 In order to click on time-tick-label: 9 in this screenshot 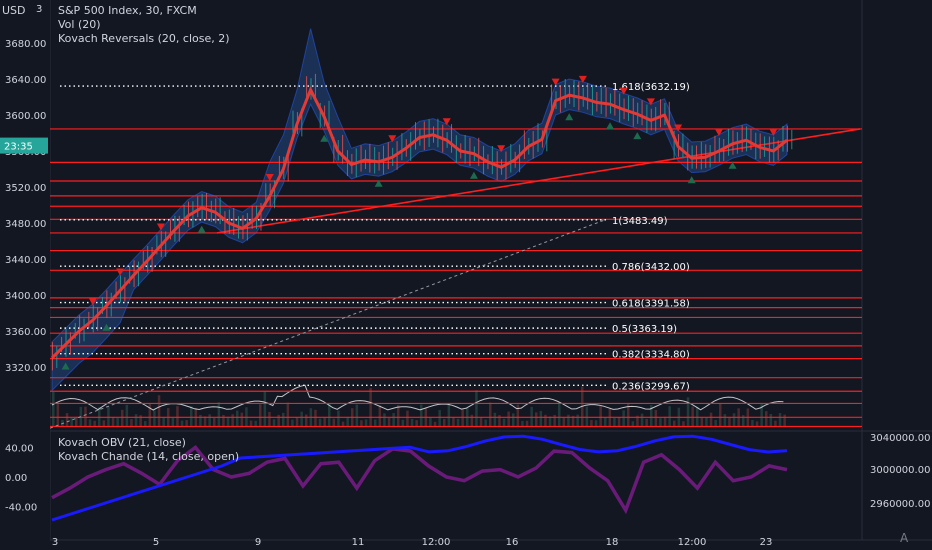, I will do `click(258, 542)`.